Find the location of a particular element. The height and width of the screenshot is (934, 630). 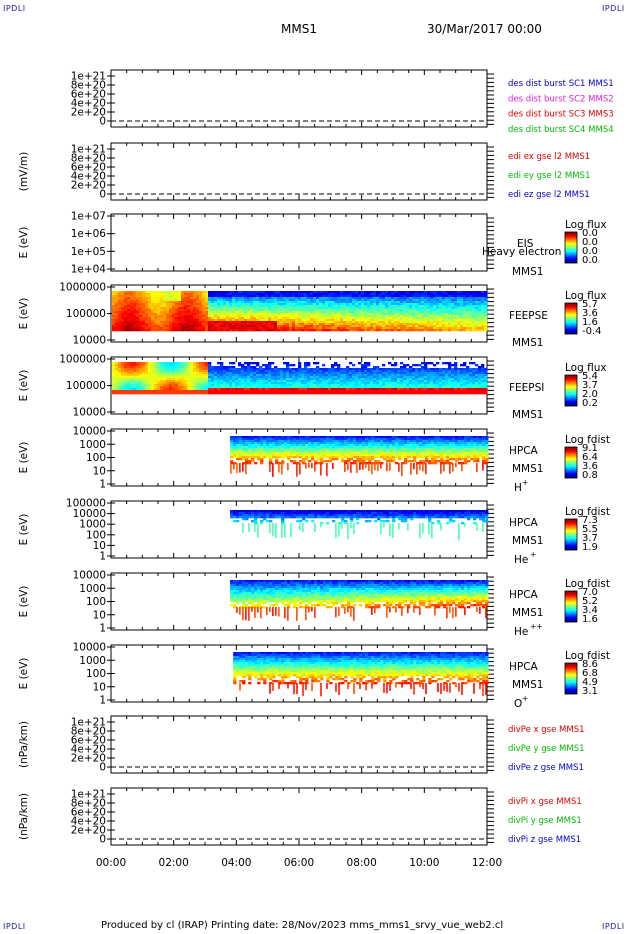

panel-10-ytick-label: 8e+20 is located at coordinates (88, 732).